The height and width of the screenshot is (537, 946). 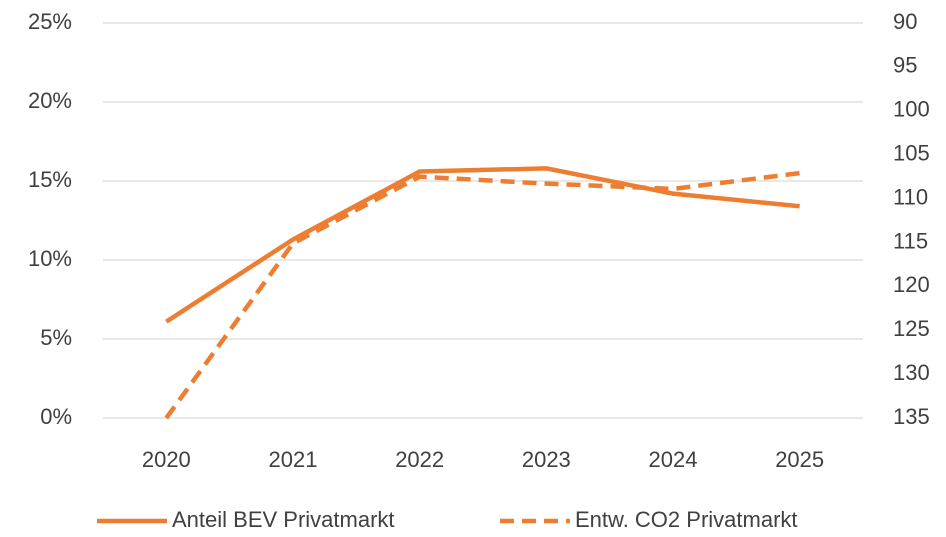 What do you see at coordinates (911, 328) in the screenshot?
I see `y2-tick-label: 125` at bounding box center [911, 328].